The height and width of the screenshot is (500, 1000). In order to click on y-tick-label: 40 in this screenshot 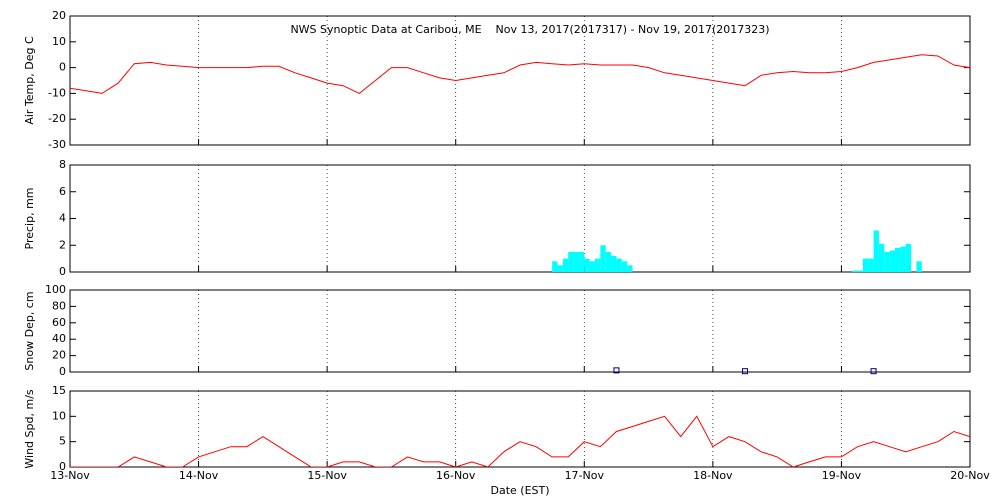, I will do `click(59, 338)`.